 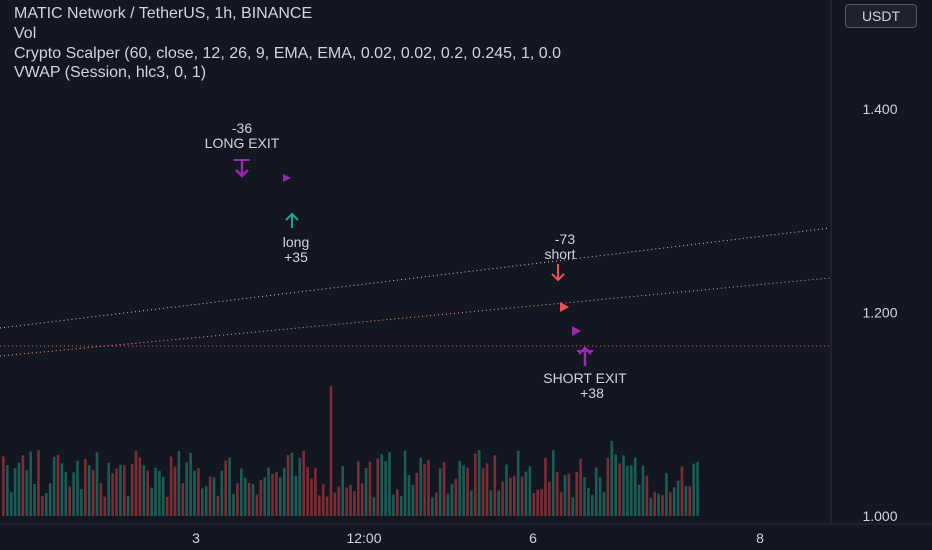 What do you see at coordinates (879, 312) in the screenshot?
I see `y-tick-label: 1.200` at bounding box center [879, 312].